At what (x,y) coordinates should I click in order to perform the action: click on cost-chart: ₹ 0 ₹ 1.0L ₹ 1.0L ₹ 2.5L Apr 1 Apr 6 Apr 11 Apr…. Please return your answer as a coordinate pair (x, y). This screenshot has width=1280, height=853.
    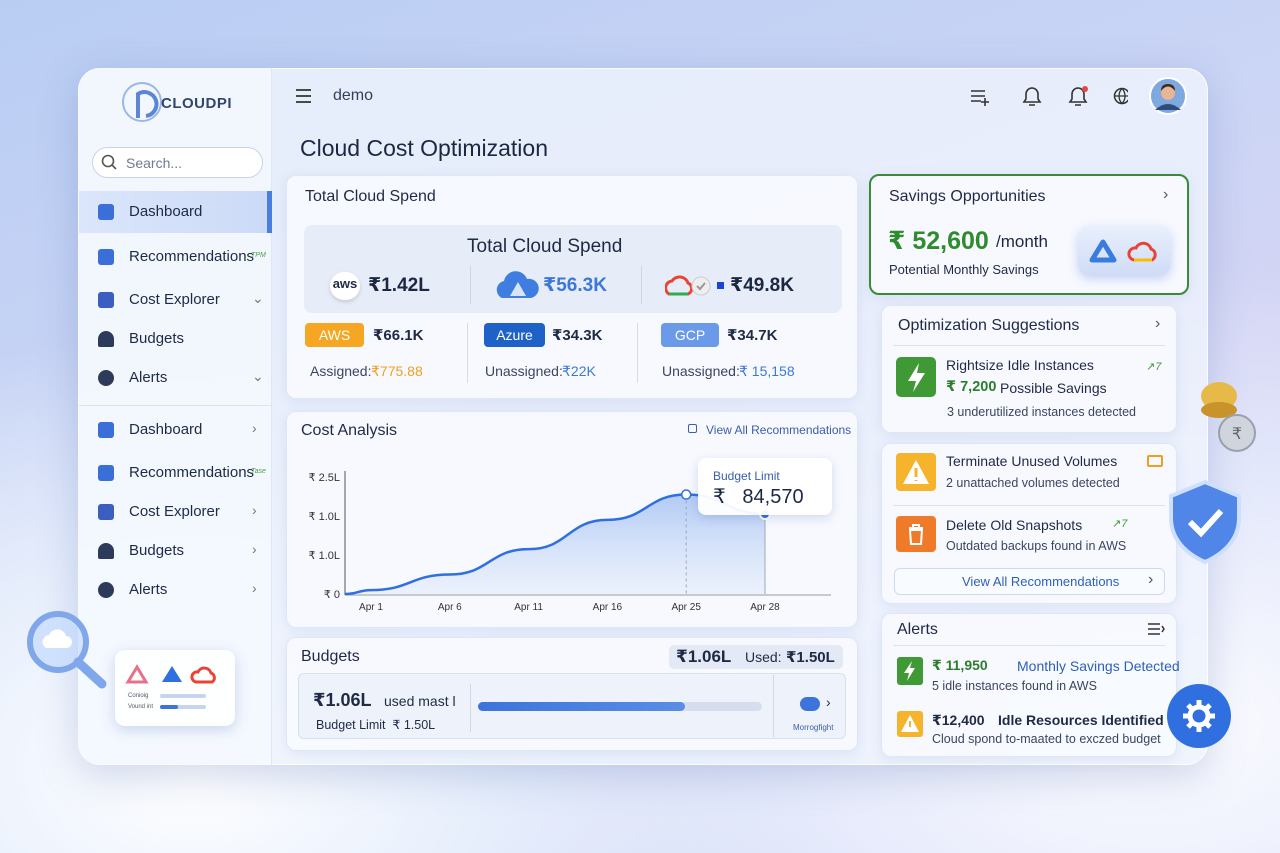
    Looking at the image, I should click on (570, 542).